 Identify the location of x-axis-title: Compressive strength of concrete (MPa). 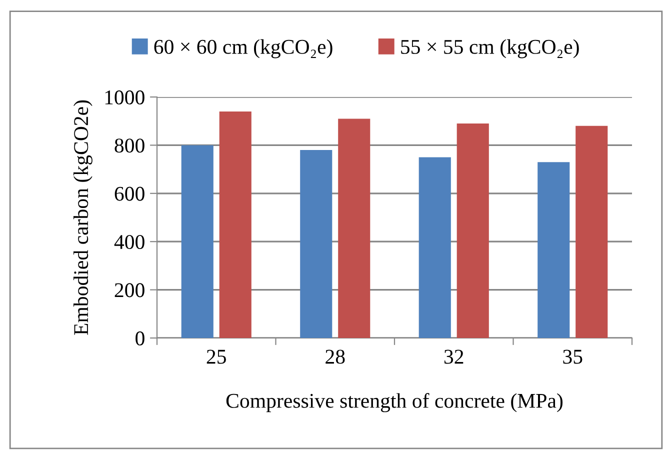
(394, 402).